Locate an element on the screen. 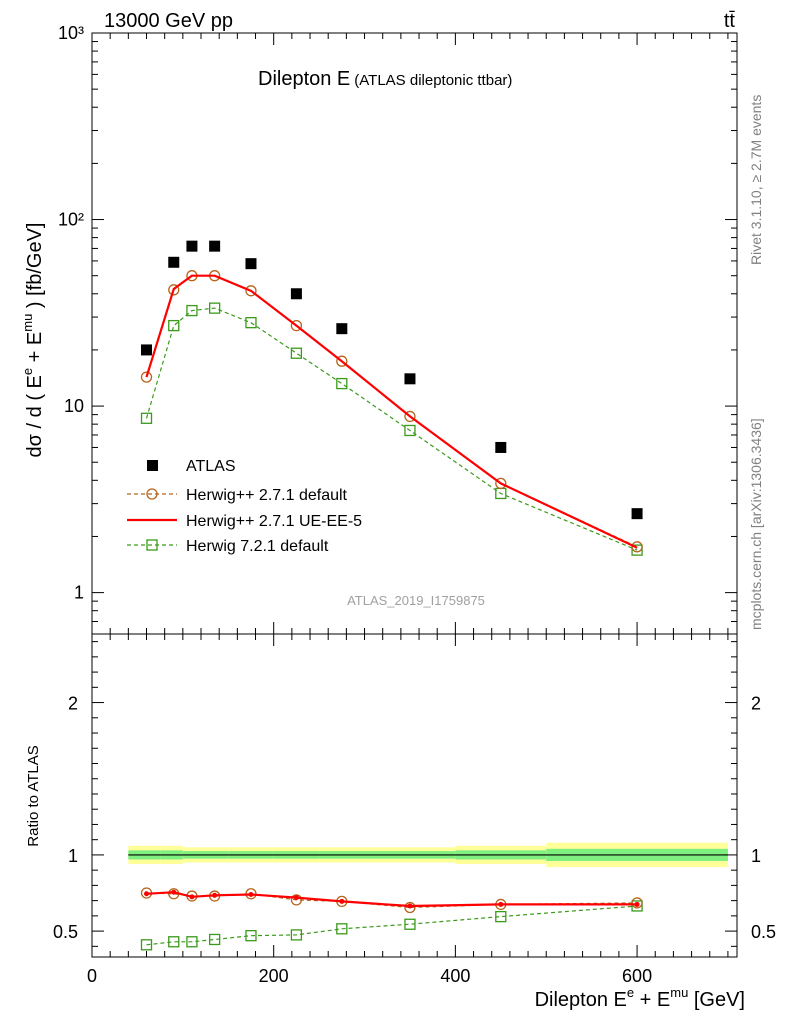  herwig7-line is located at coordinates (391, 429).